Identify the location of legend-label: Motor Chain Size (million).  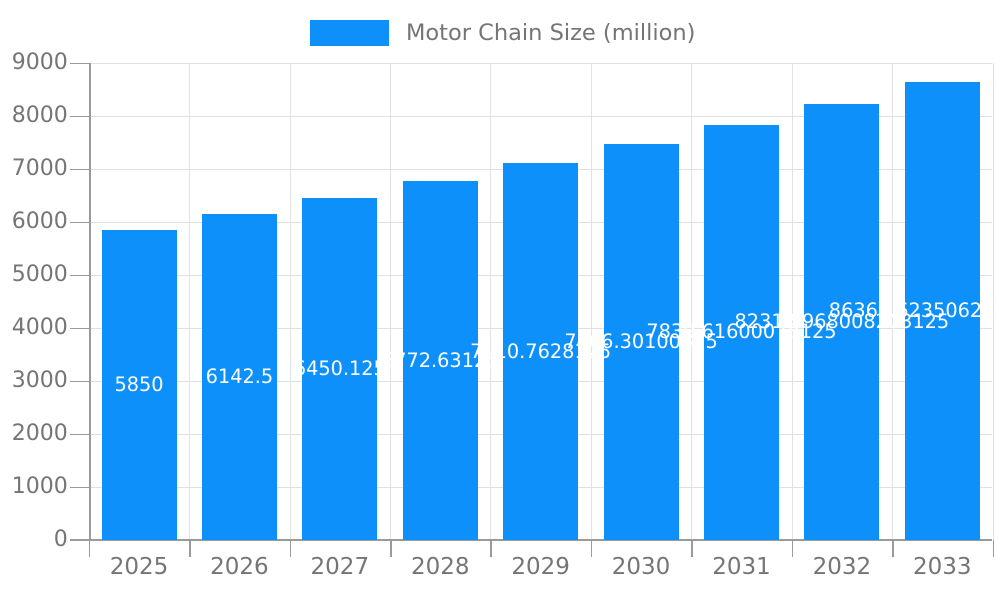
(551, 33).